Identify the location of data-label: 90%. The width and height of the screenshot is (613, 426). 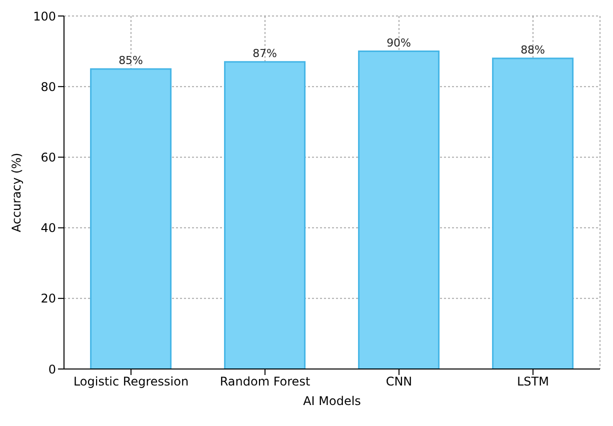
(399, 43).